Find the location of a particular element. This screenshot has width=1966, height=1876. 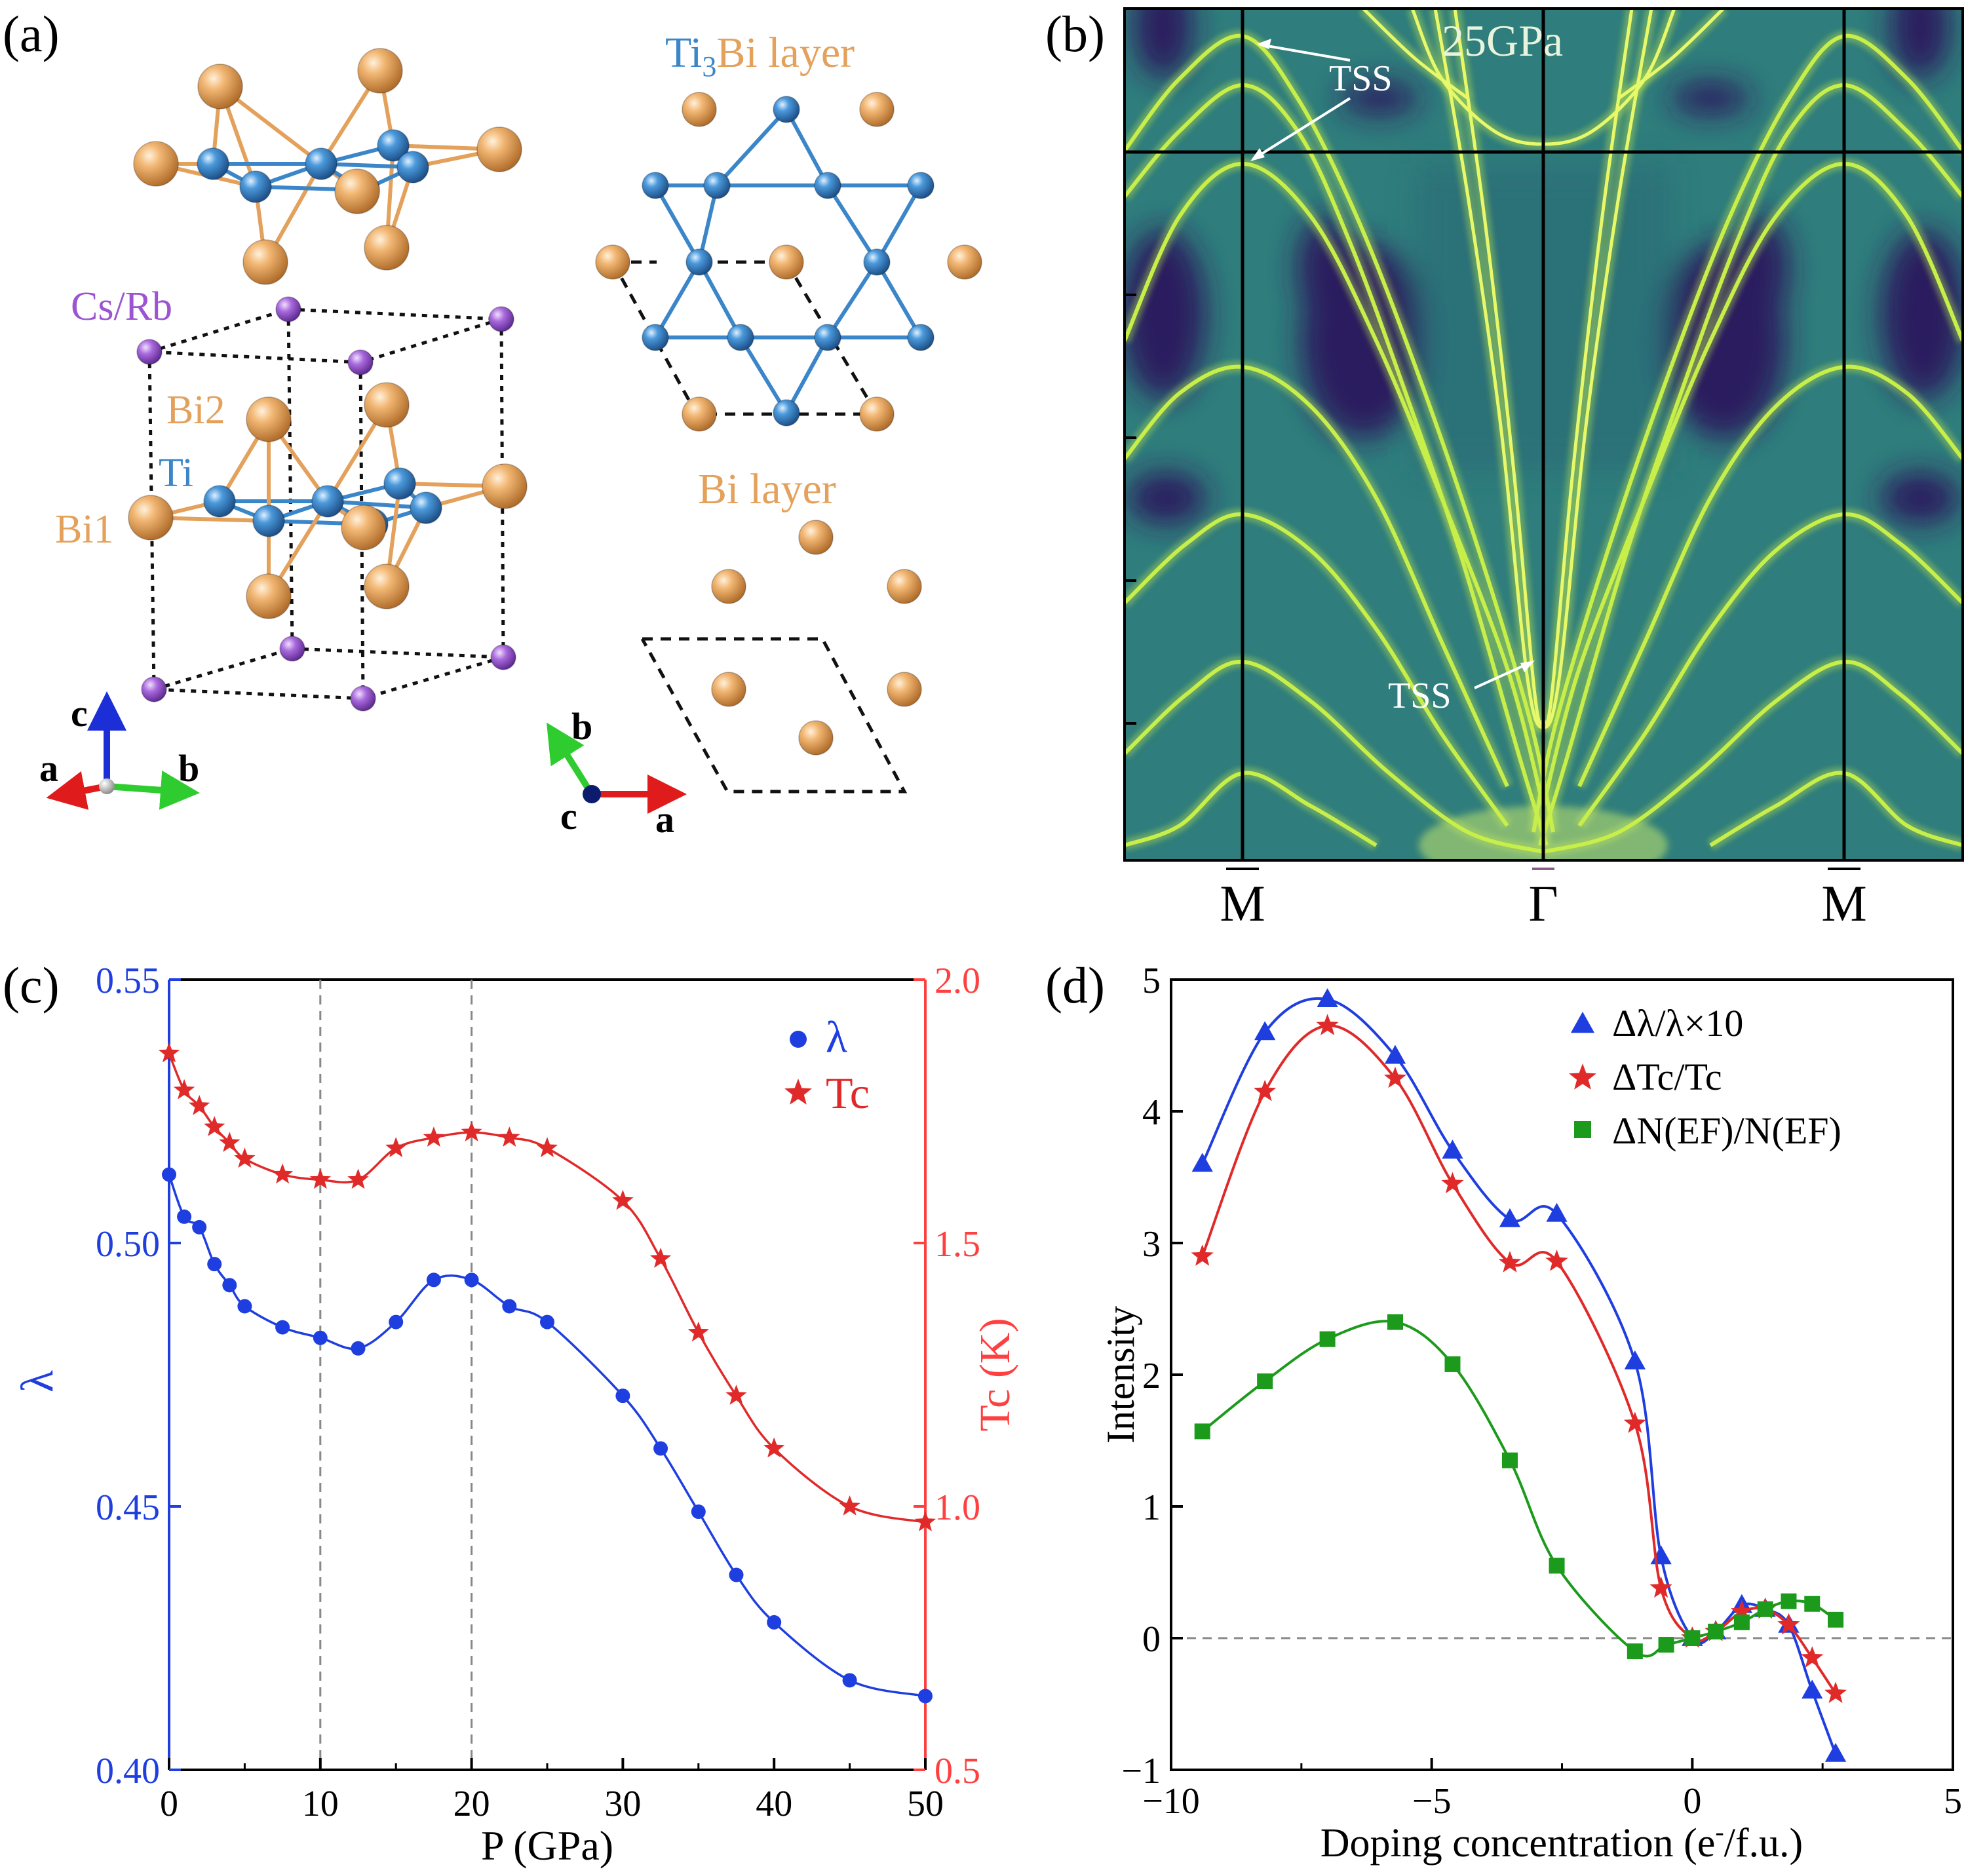

chart-c-ytick-left-label: 0.55 is located at coordinates (128, 981).